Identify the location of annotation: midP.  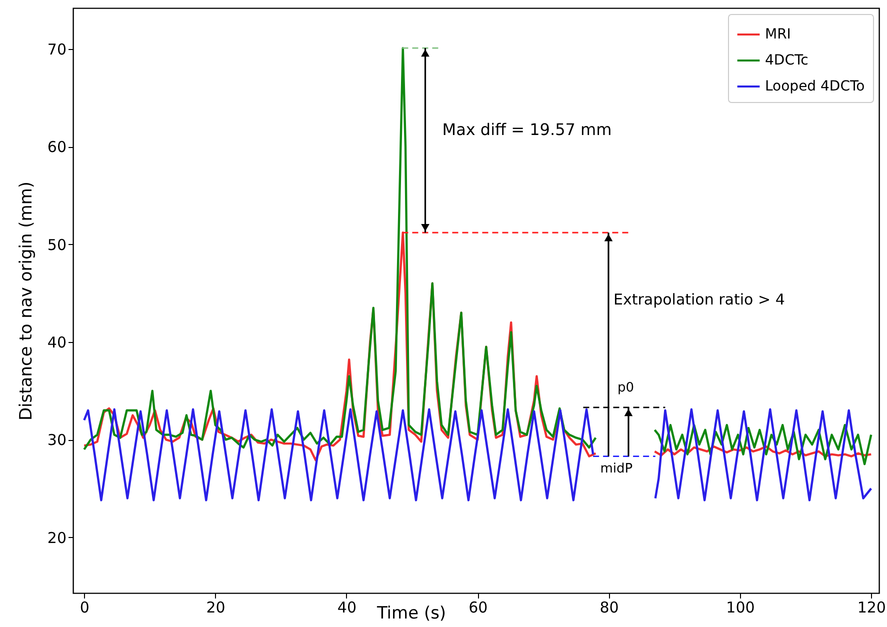
(616, 468).